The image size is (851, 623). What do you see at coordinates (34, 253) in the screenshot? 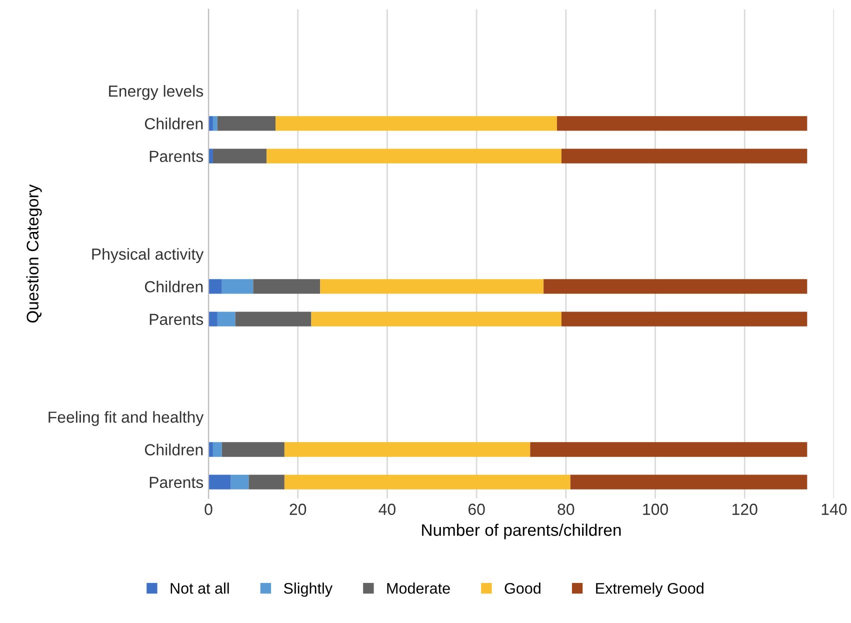
I see `y-axis-title: Question Category` at bounding box center [34, 253].